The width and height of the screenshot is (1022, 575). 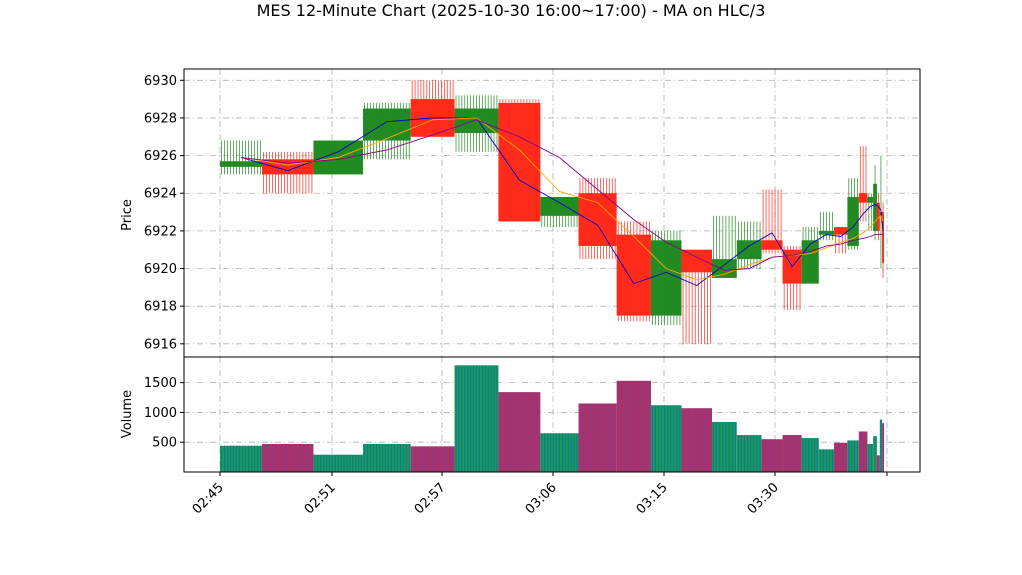 I want to click on volume-y-ticks: 500 1000 1500, so click(x=164, y=413).